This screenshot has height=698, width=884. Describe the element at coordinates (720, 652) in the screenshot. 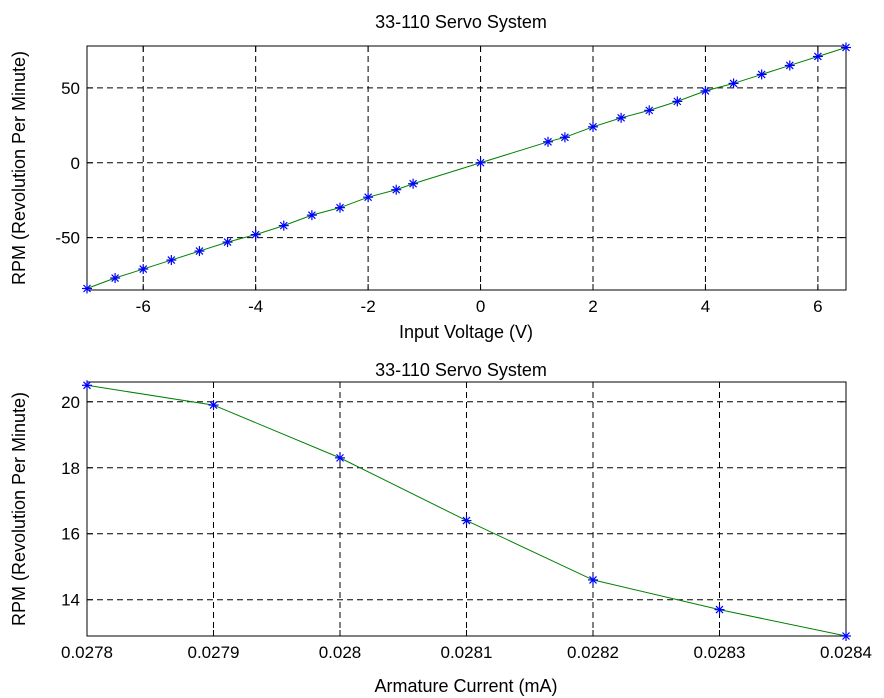

I see `x-tick-label: 0.0283` at that location.